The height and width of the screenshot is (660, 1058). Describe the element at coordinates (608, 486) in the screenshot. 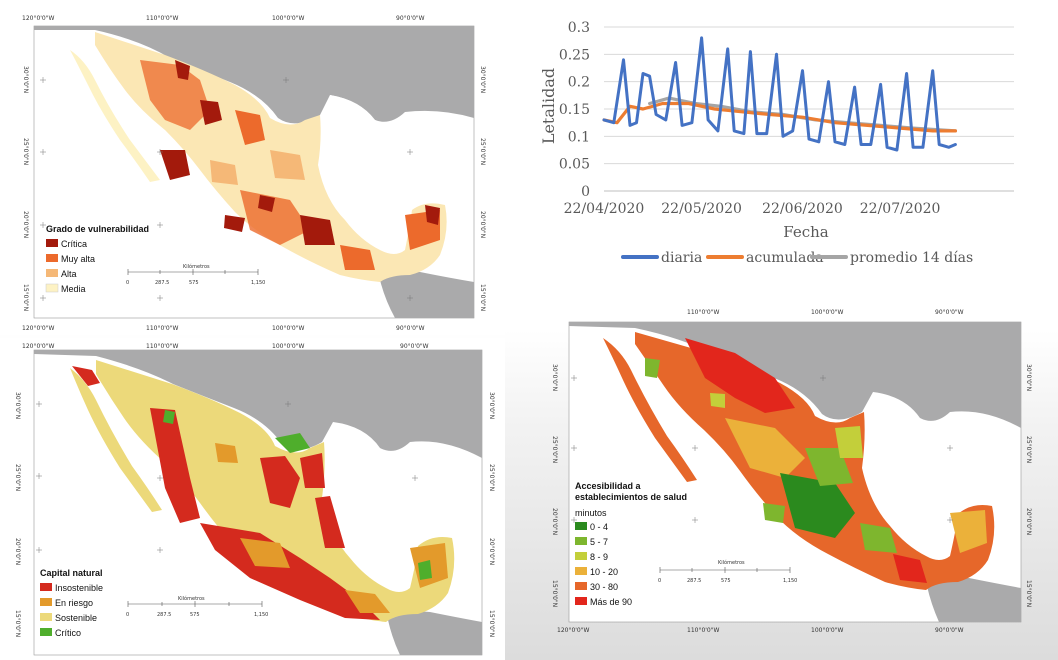

I see `legend-title: Accesibilidad a` at that location.